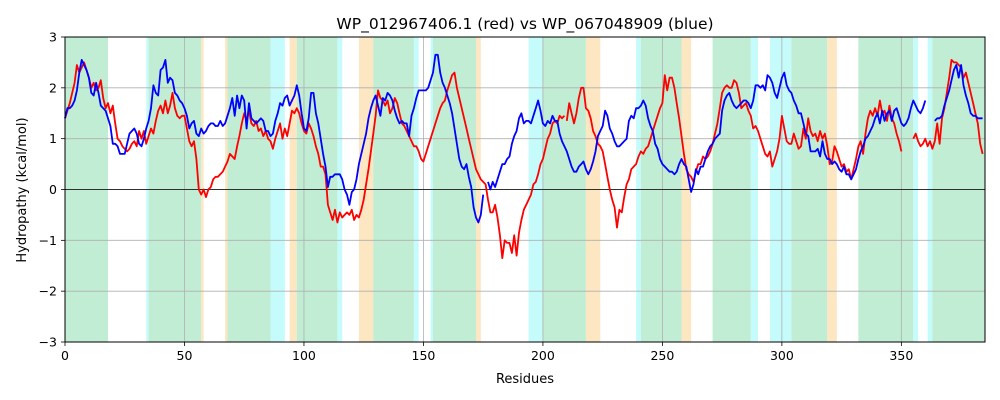 Image resolution: width=1000 pixels, height=400 pixels. What do you see at coordinates (48, 342) in the screenshot?
I see `y-tick-label-0: −3` at bounding box center [48, 342].